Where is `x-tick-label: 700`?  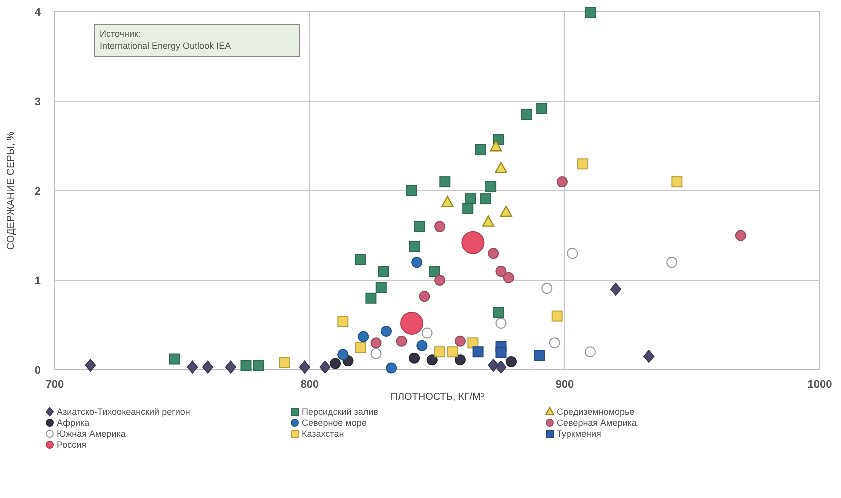
x-tick-label: 700 is located at coordinates (55, 385).